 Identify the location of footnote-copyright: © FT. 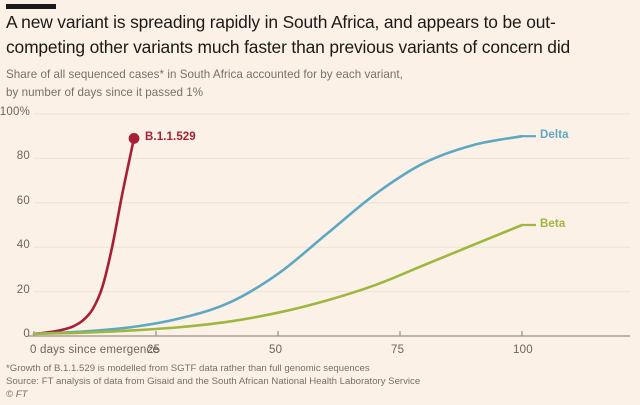
(17, 395).